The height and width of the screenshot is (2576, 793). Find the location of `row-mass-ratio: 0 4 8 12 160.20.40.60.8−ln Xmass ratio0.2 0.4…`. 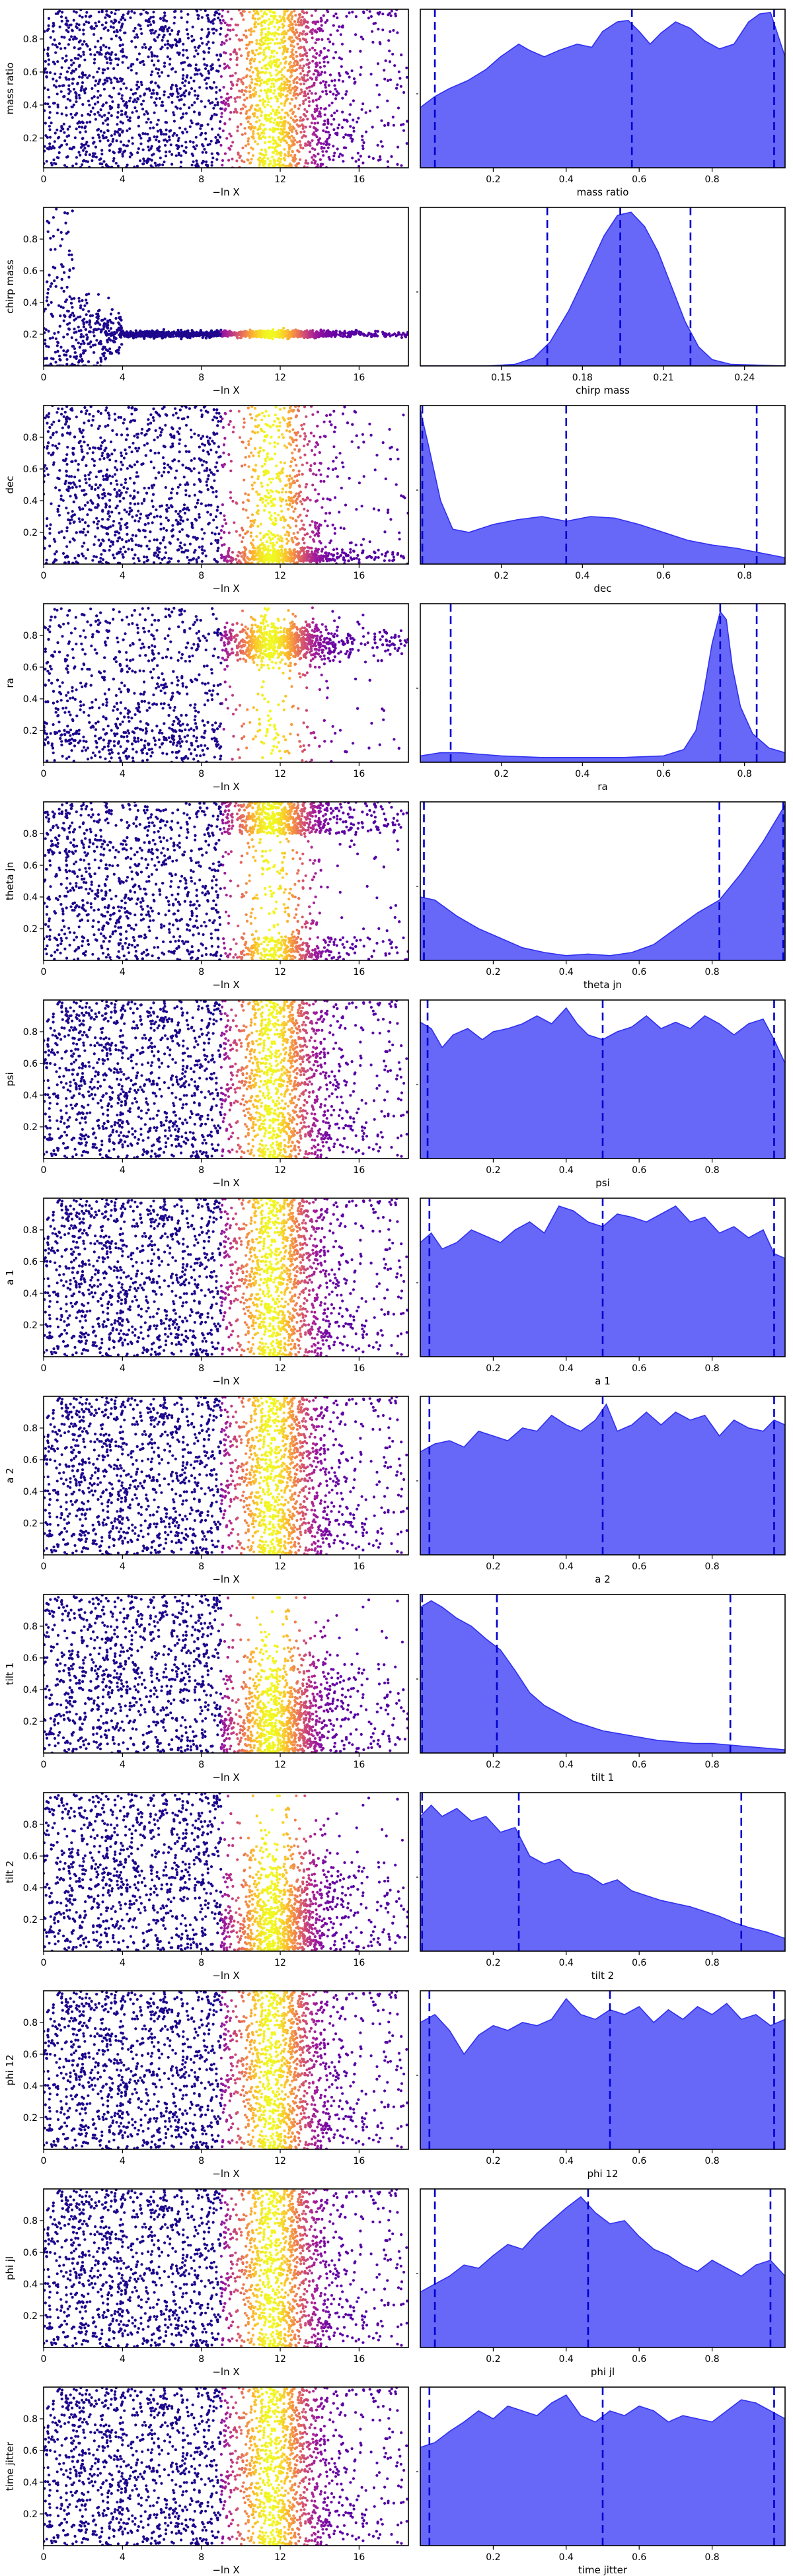

row-mass-ratio: 0 4 8 12 160.20.40.60.8−ln Xmass ratio0.2 0.4… is located at coordinates (395, 103).